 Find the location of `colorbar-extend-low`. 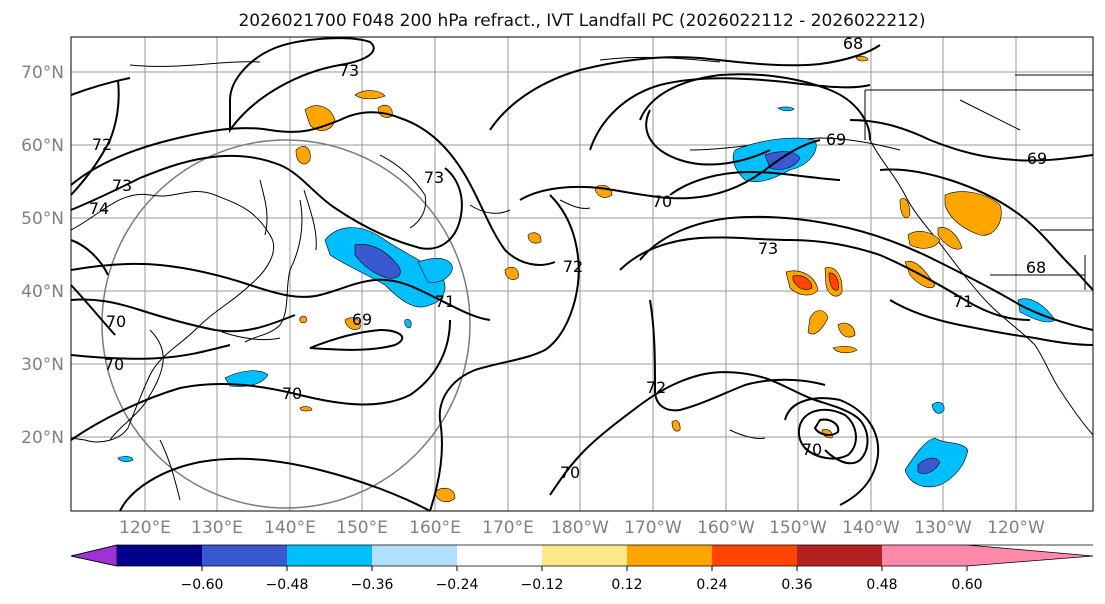

colorbar-extend-low is located at coordinates (94, 555).